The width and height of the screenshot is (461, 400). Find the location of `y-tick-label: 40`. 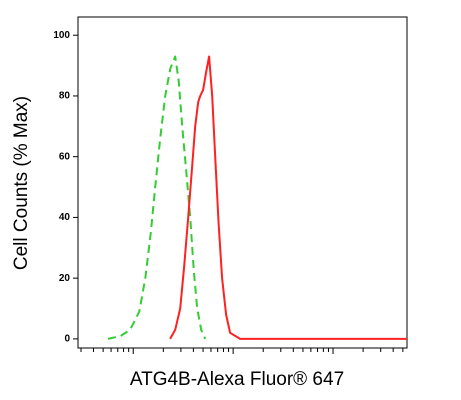

y-tick-label: 40 is located at coordinates (65, 217).